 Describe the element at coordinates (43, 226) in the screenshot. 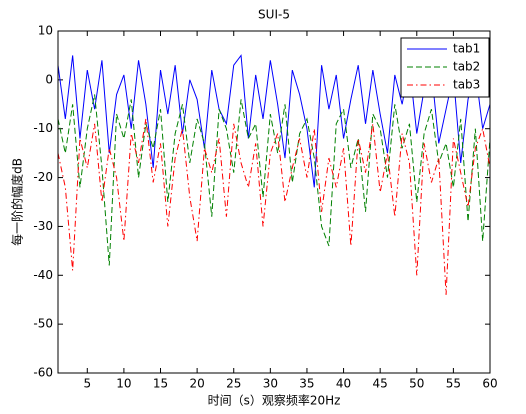

I see `y-tick-label: -30` at that location.